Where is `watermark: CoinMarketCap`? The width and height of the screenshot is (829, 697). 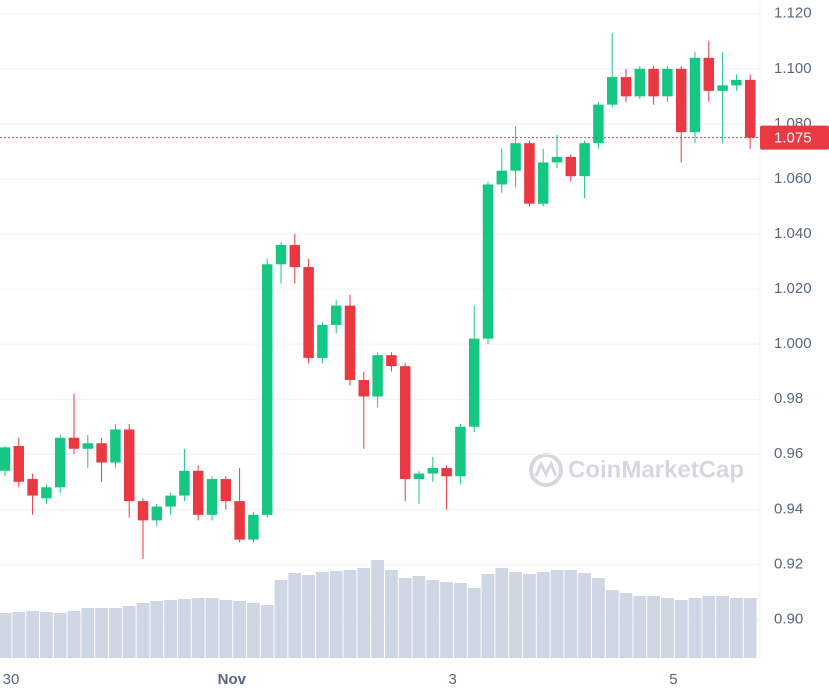 watermark: CoinMarketCap is located at coordinates (636, 470).